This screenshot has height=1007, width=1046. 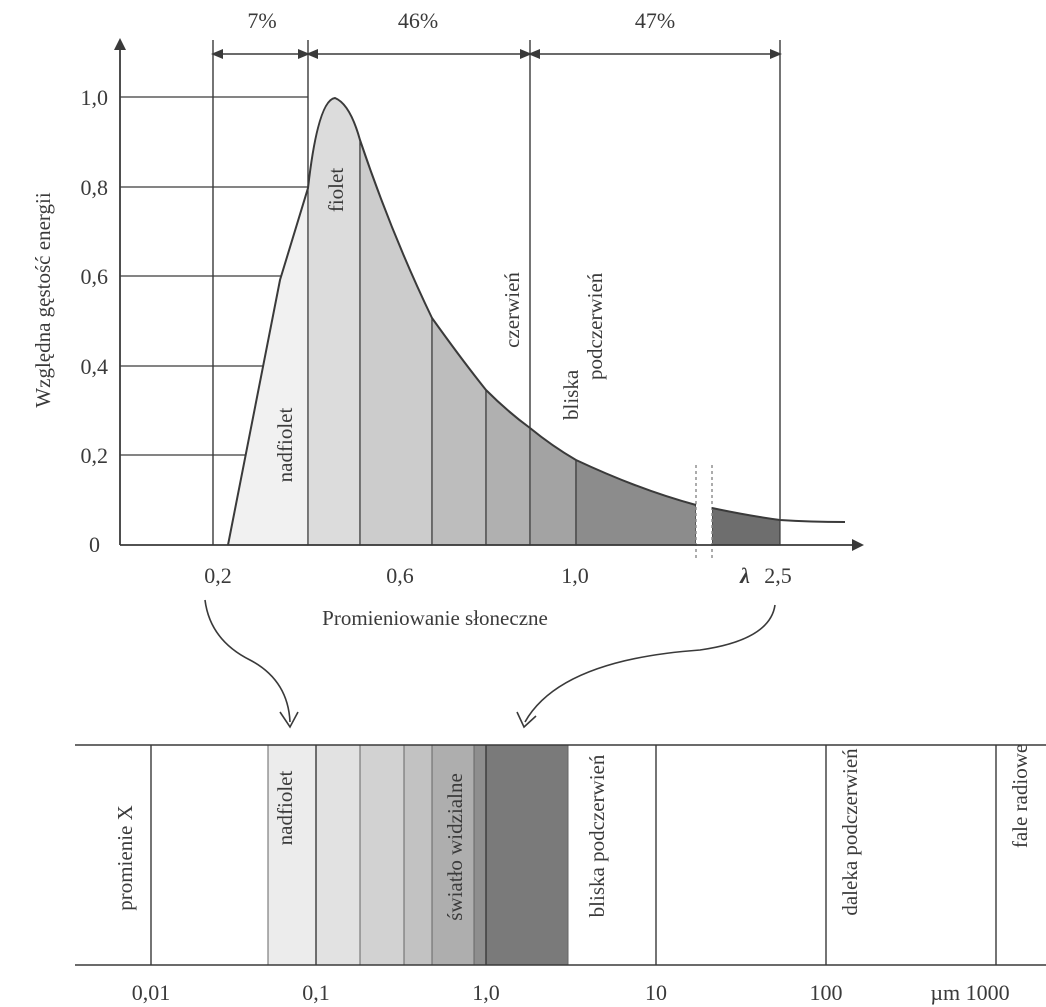 I want to click on band-green, so click(x=459, y=431).